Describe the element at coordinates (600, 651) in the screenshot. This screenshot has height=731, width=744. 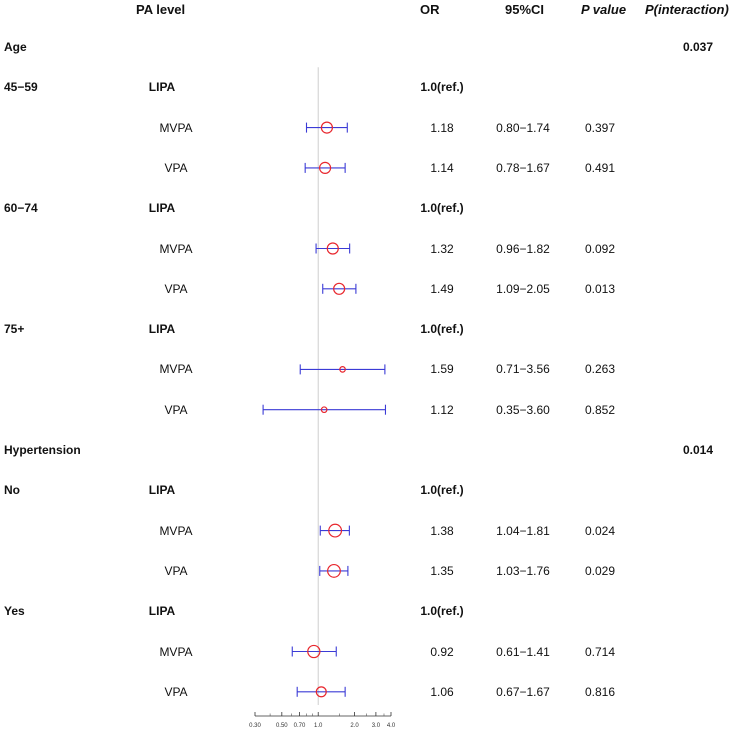
I see `p-value: 0.714` at that location.